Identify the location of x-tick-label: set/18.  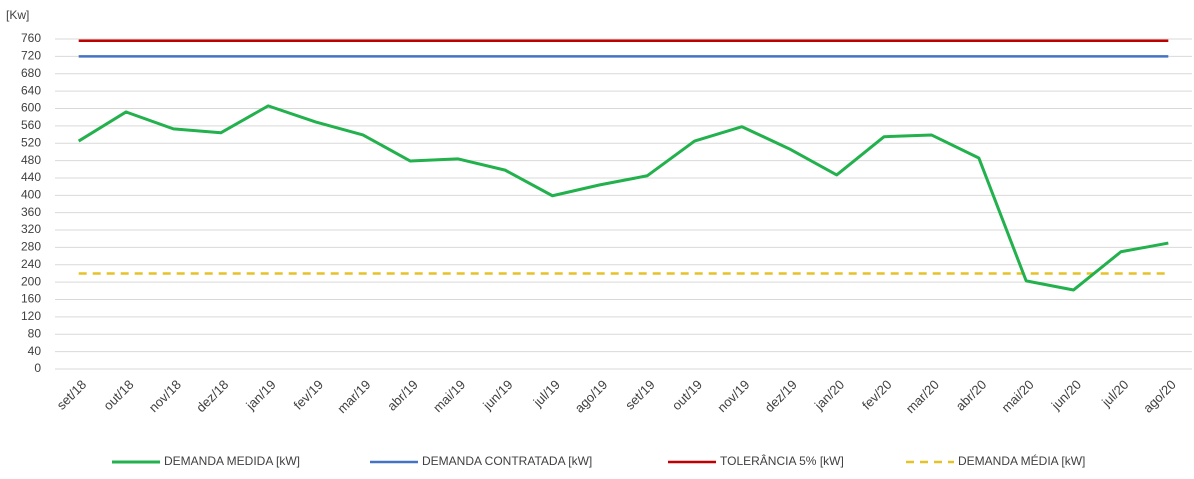
(72, 395).